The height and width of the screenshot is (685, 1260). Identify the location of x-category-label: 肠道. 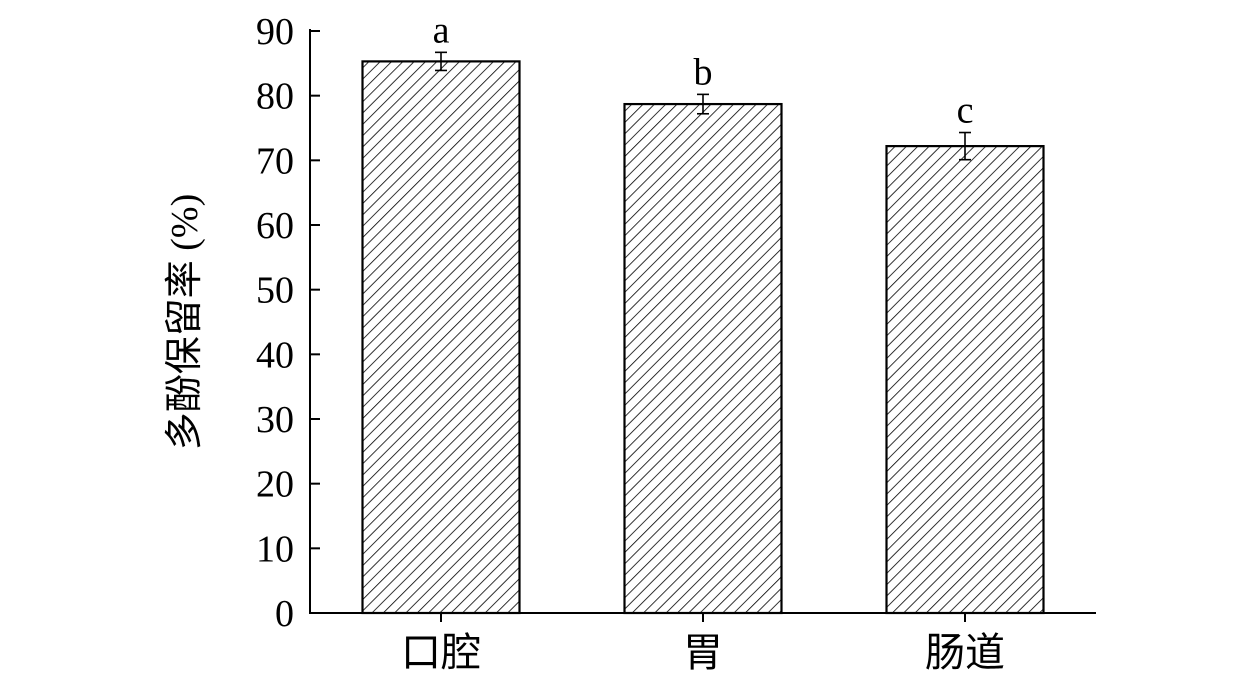
(965, 652).